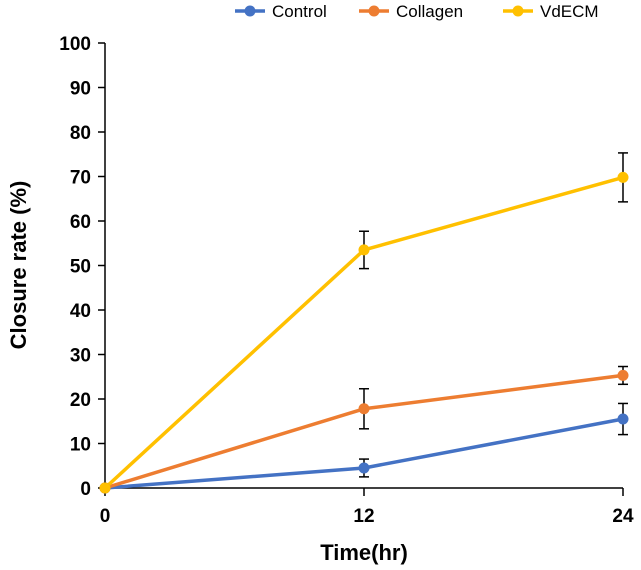 Image resolution: width=641 pixels, height=570 pixels. What do you see at coordinates (80, 356) in the screenshot?
I see `y-tick-label: 30` at bounding box center [80, 356].